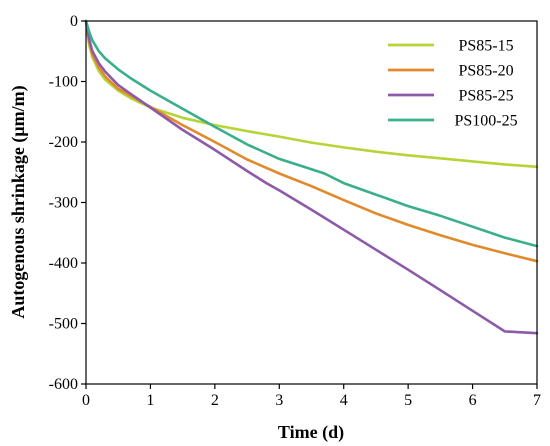  What do you see at coordinates (18, 201) in the screenshot?
I see `y-axis-title: Autogenous shrinkage (μm/m)` at bounding box center [18, 201].